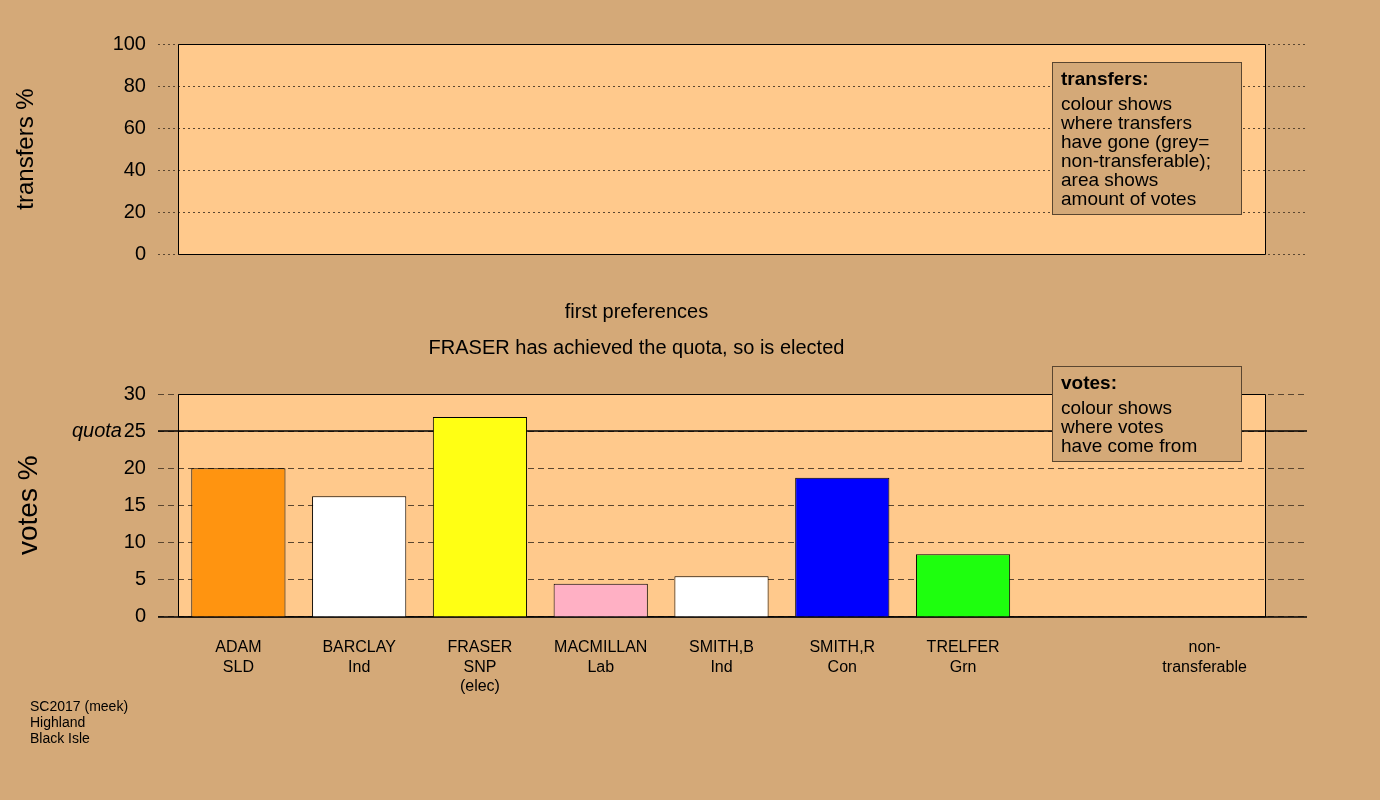 The width and height of the screenshot is (1380, 800). Describe the element at coordinates (134, 503) in the screenshot. I see `y-tick-label: 15` at that location.